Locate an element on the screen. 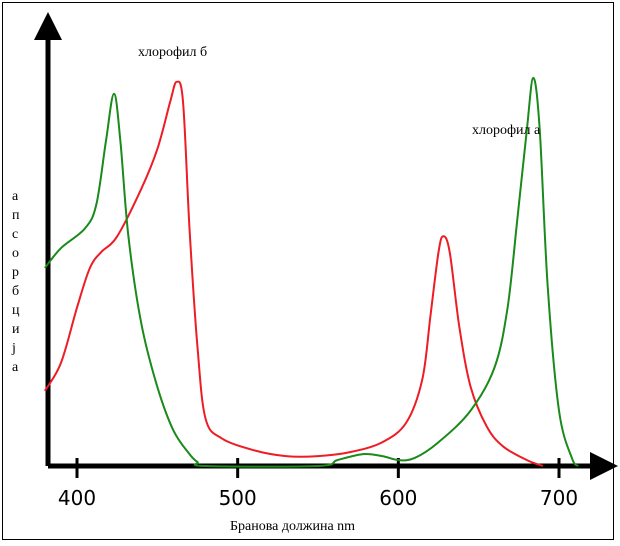 Image resolution: width=620 pixels, height=546 pixels. x-tick-label-400: 400 is located at coordinates (77, 498).